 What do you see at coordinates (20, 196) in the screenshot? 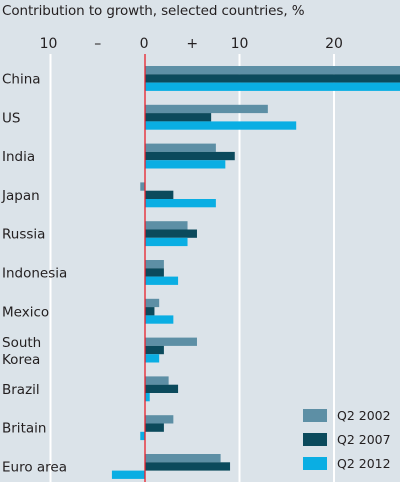
I see `category-label: Japan` at bounding box center [20, 196].